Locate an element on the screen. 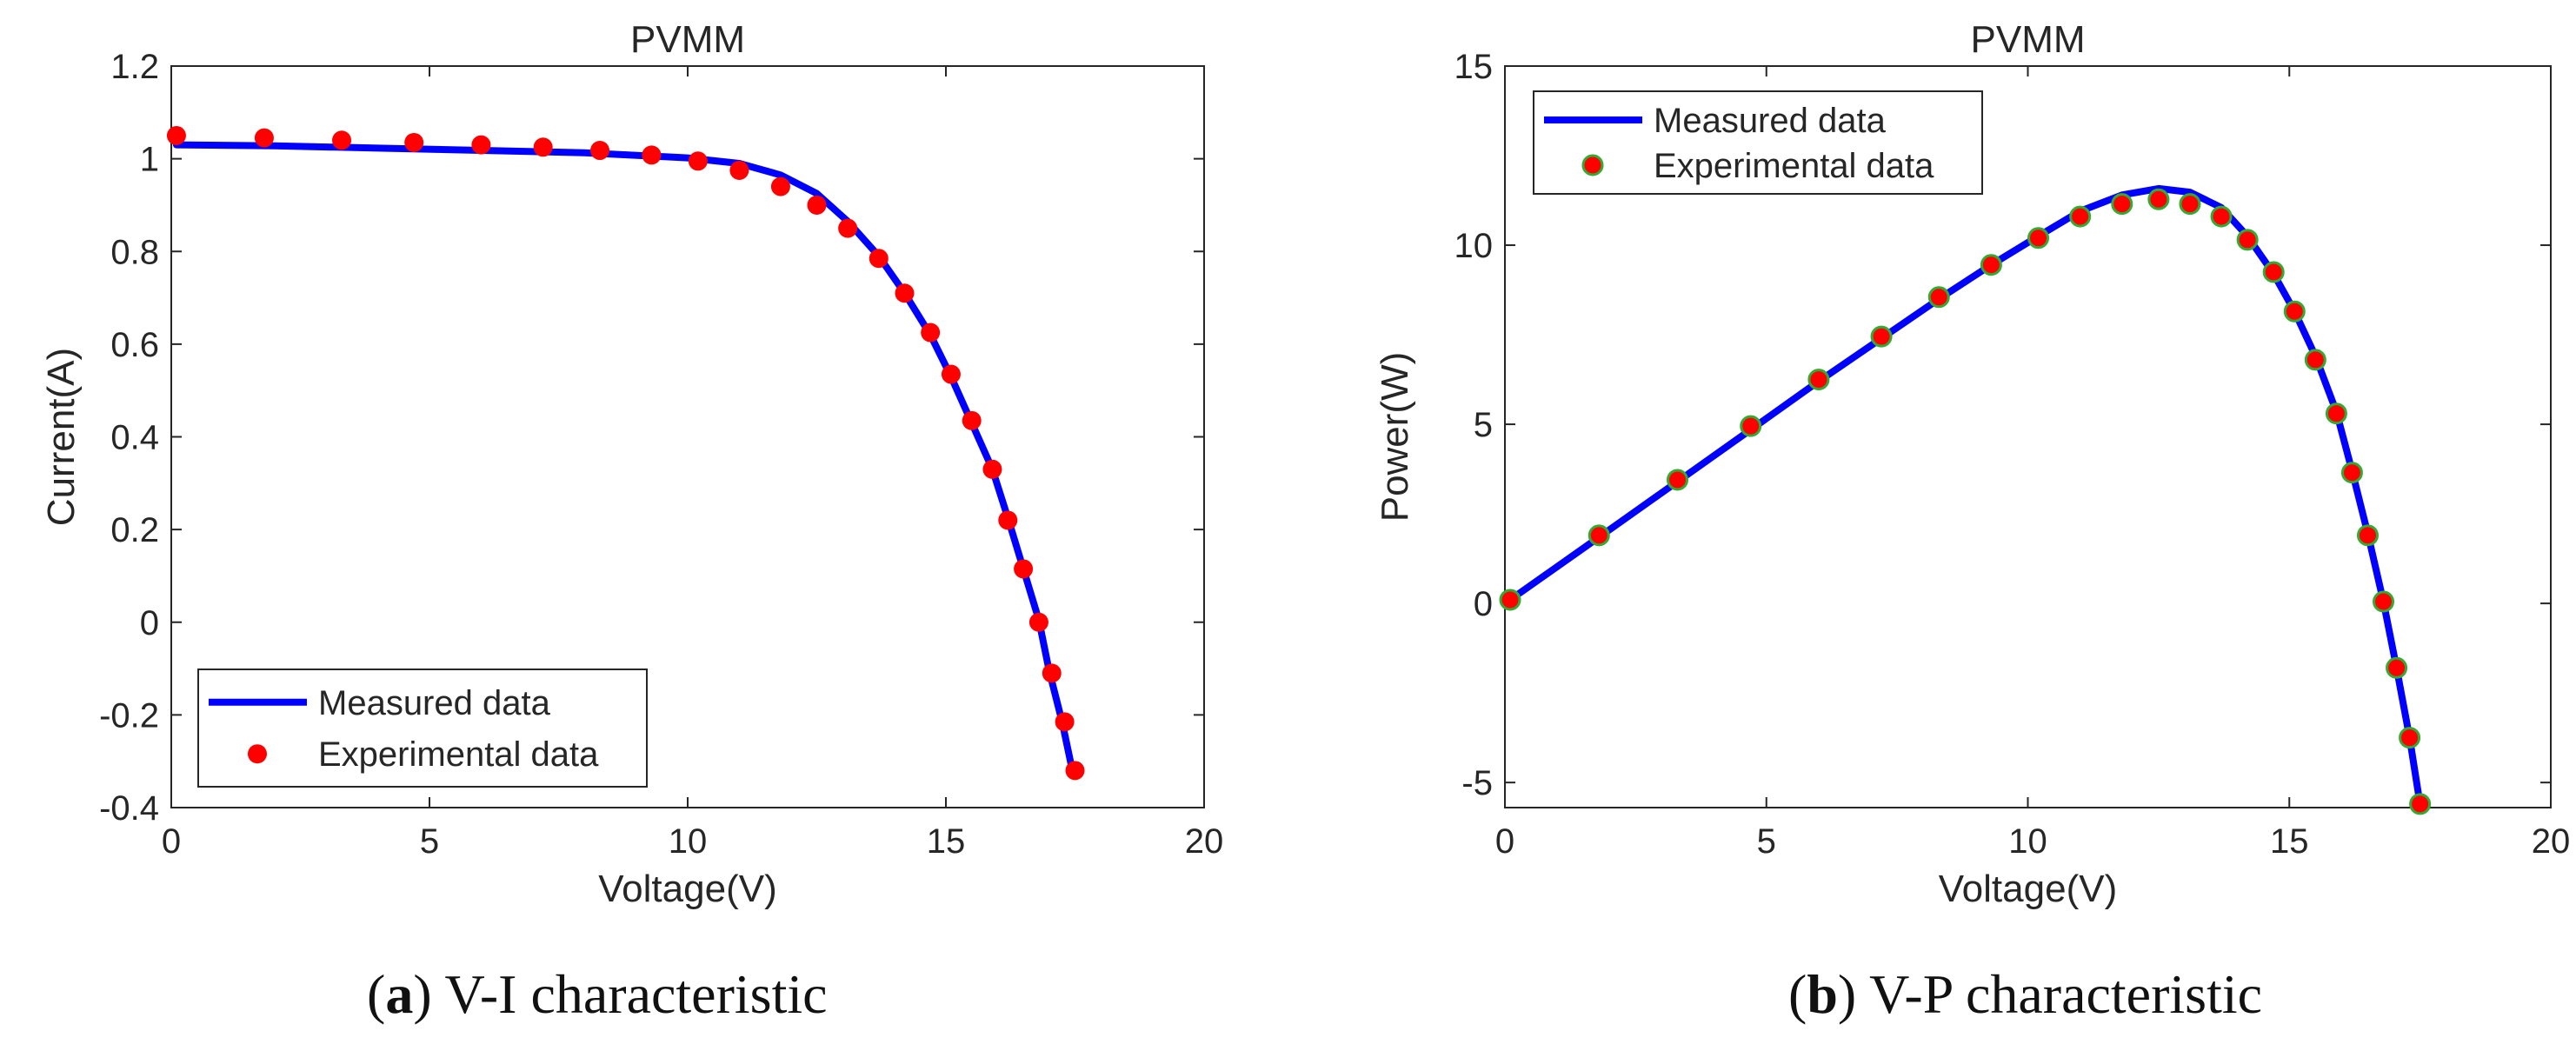  y-tick-label: 0.6 is located at coordinates (134, 345).